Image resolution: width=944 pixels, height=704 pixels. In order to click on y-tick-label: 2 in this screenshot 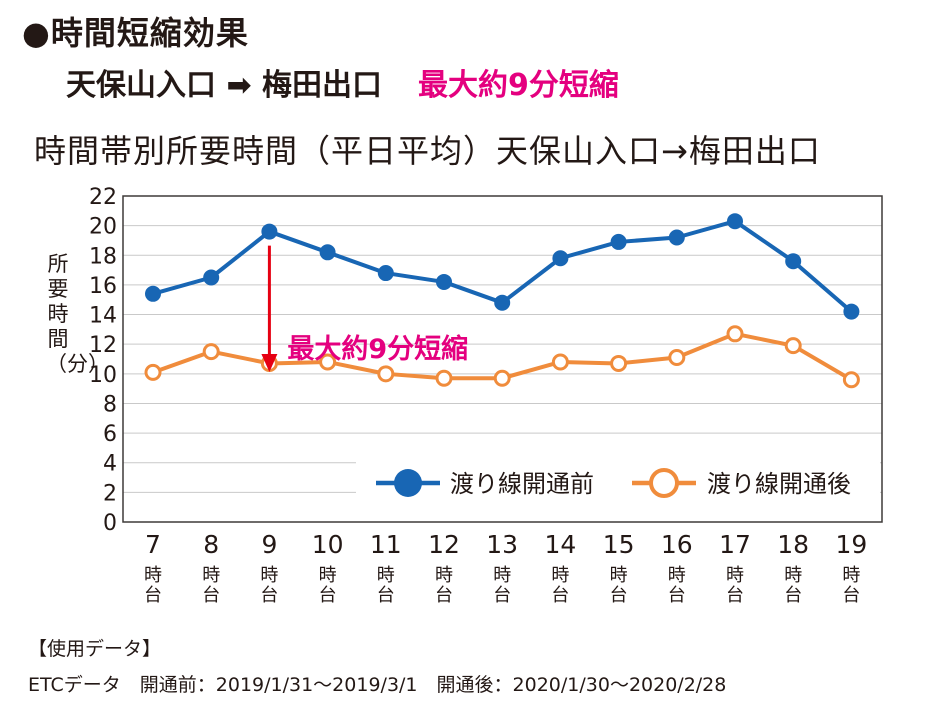, I will do `click(110, 493)`.